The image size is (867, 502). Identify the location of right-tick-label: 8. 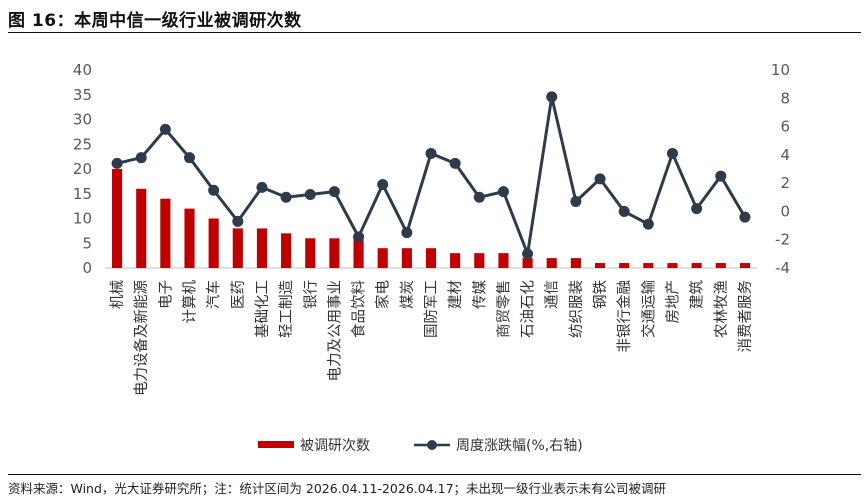
(785, 98).